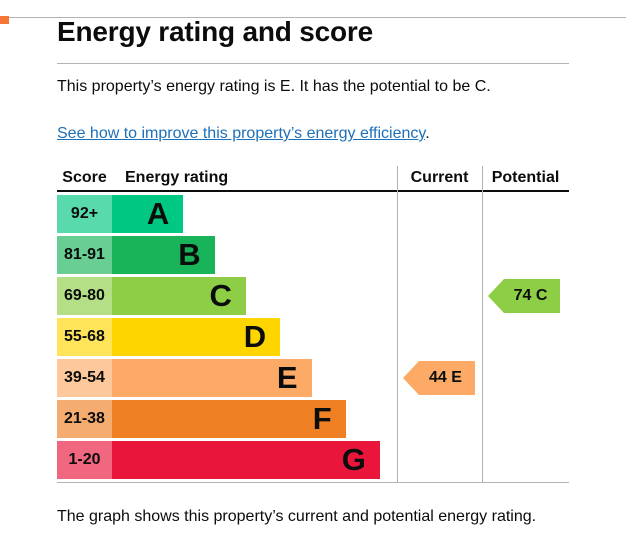 The image size is (626, 558). What do you see at coordinates (313, 179) in the screenshot?
I see `chart-header-row: Score Energy rating Current Potential` at bounding box center [313, 179].